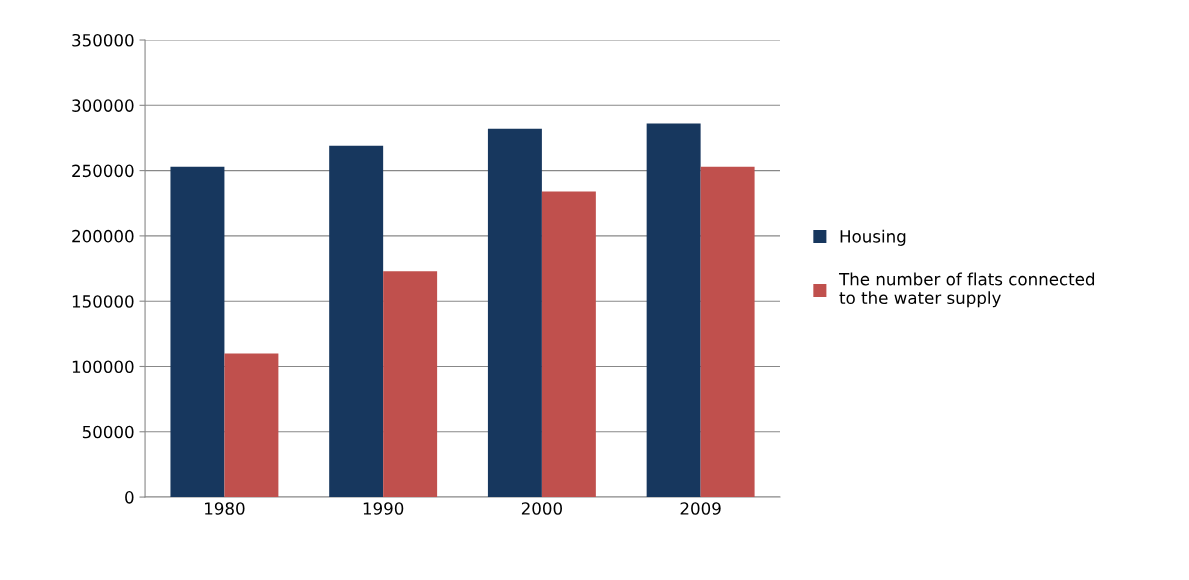 The height and width of the screenshot is (580, 1189). What do you see at coordinates (108, 432) in the screenshot?
I see `y-tick-label: 50000` at bounding box center [108, 432].